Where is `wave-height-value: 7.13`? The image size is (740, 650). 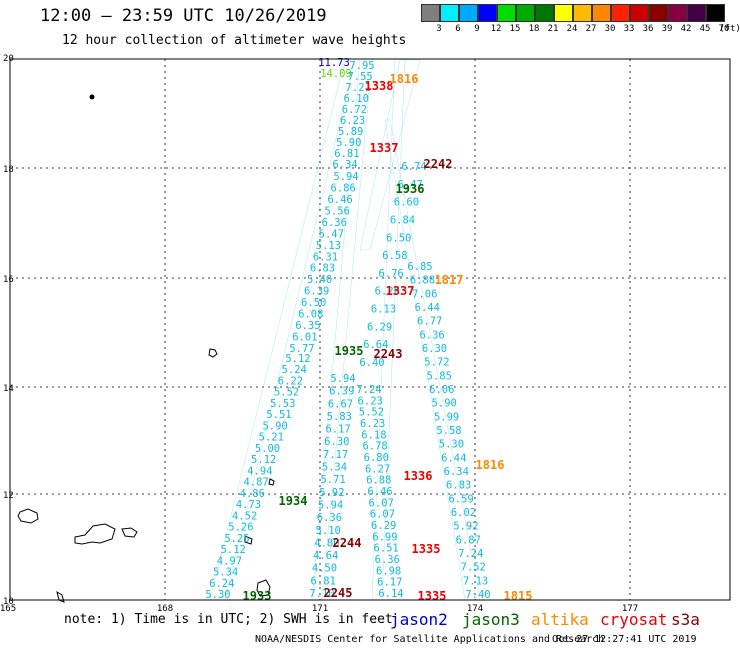 wave-height-value: 7.13 is located at coordinates (475, 581).